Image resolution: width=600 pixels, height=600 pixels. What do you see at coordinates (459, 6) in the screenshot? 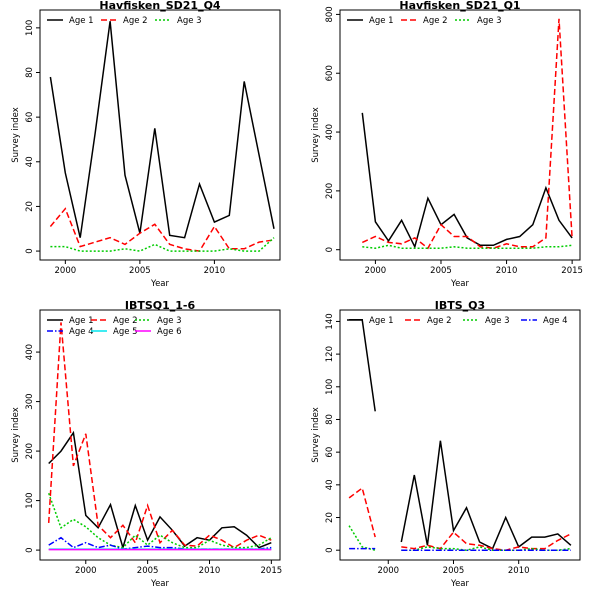
I see `chart-title: Havfisken_SD21_Q1` at bounding box center [459, 6].